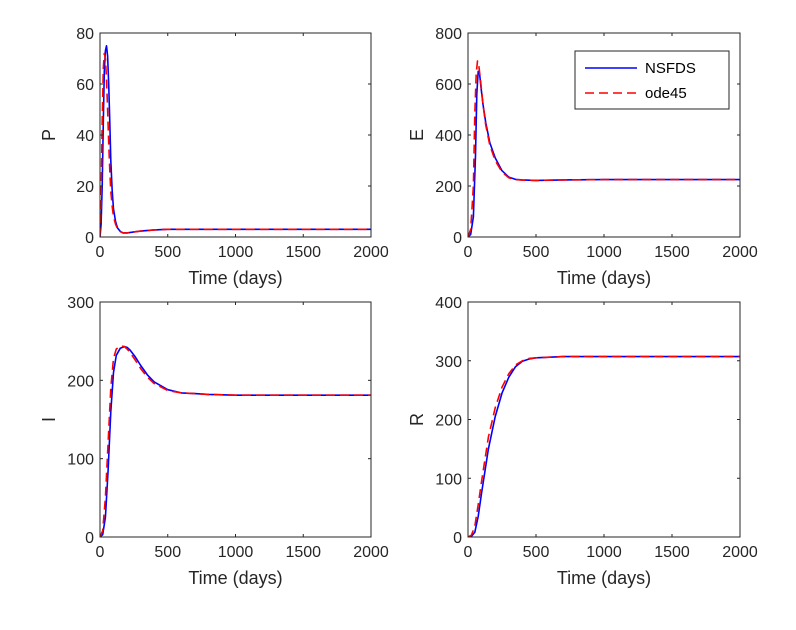  What do you see at coordinates (666, 93) in the screenshot?
I see `legend-label-ode45: ode45` at bounding box center [666, 93].